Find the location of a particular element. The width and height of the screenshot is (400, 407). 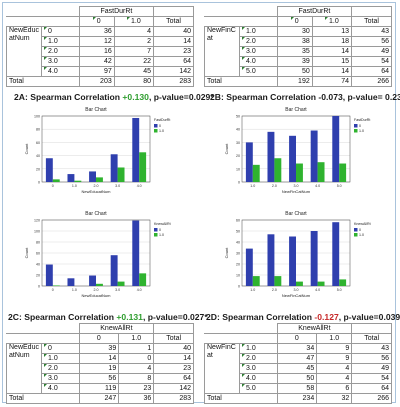

crosstab-cell: 192 is located at coordinates (294, 81).